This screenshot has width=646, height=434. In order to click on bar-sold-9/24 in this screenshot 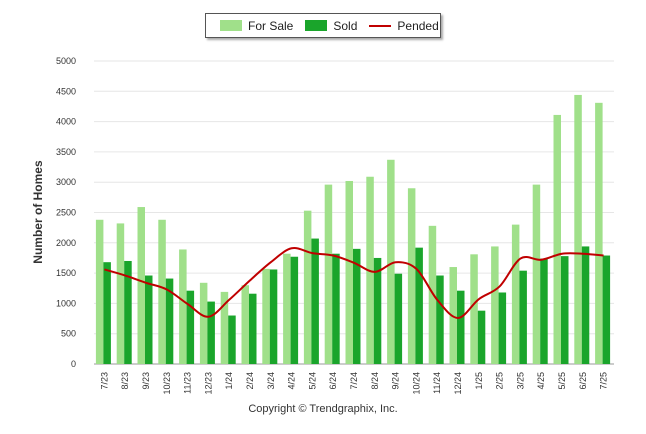, I will do `click(398, 318)`.